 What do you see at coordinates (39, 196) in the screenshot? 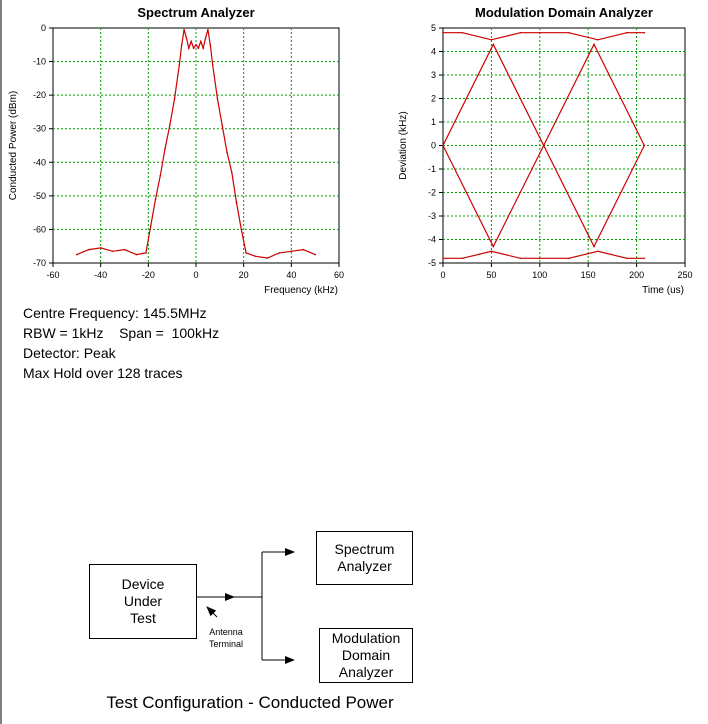
I see `spectrum-y-tick-label: -50` at bounding box center [39, 196].